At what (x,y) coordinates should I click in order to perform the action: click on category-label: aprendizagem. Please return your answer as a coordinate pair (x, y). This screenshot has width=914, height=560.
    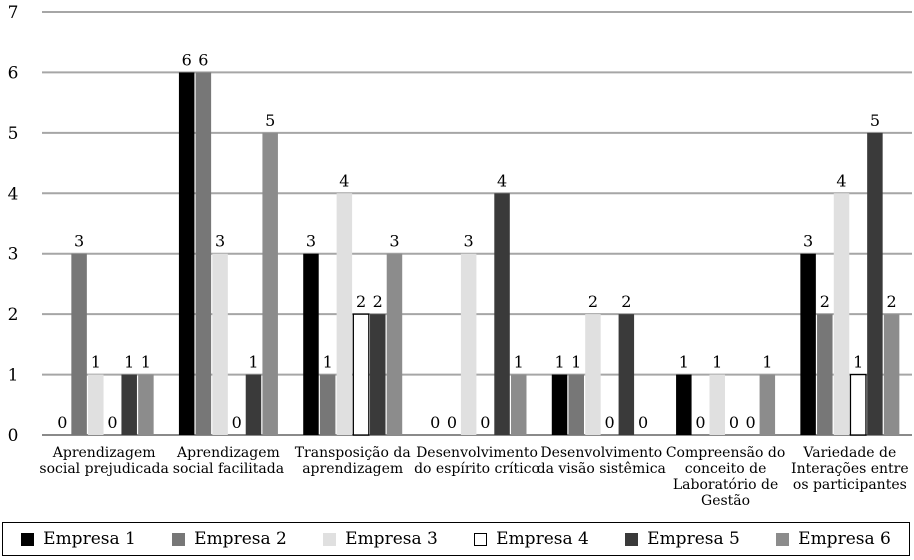
    Looking at the image, I should click on (352, 469).